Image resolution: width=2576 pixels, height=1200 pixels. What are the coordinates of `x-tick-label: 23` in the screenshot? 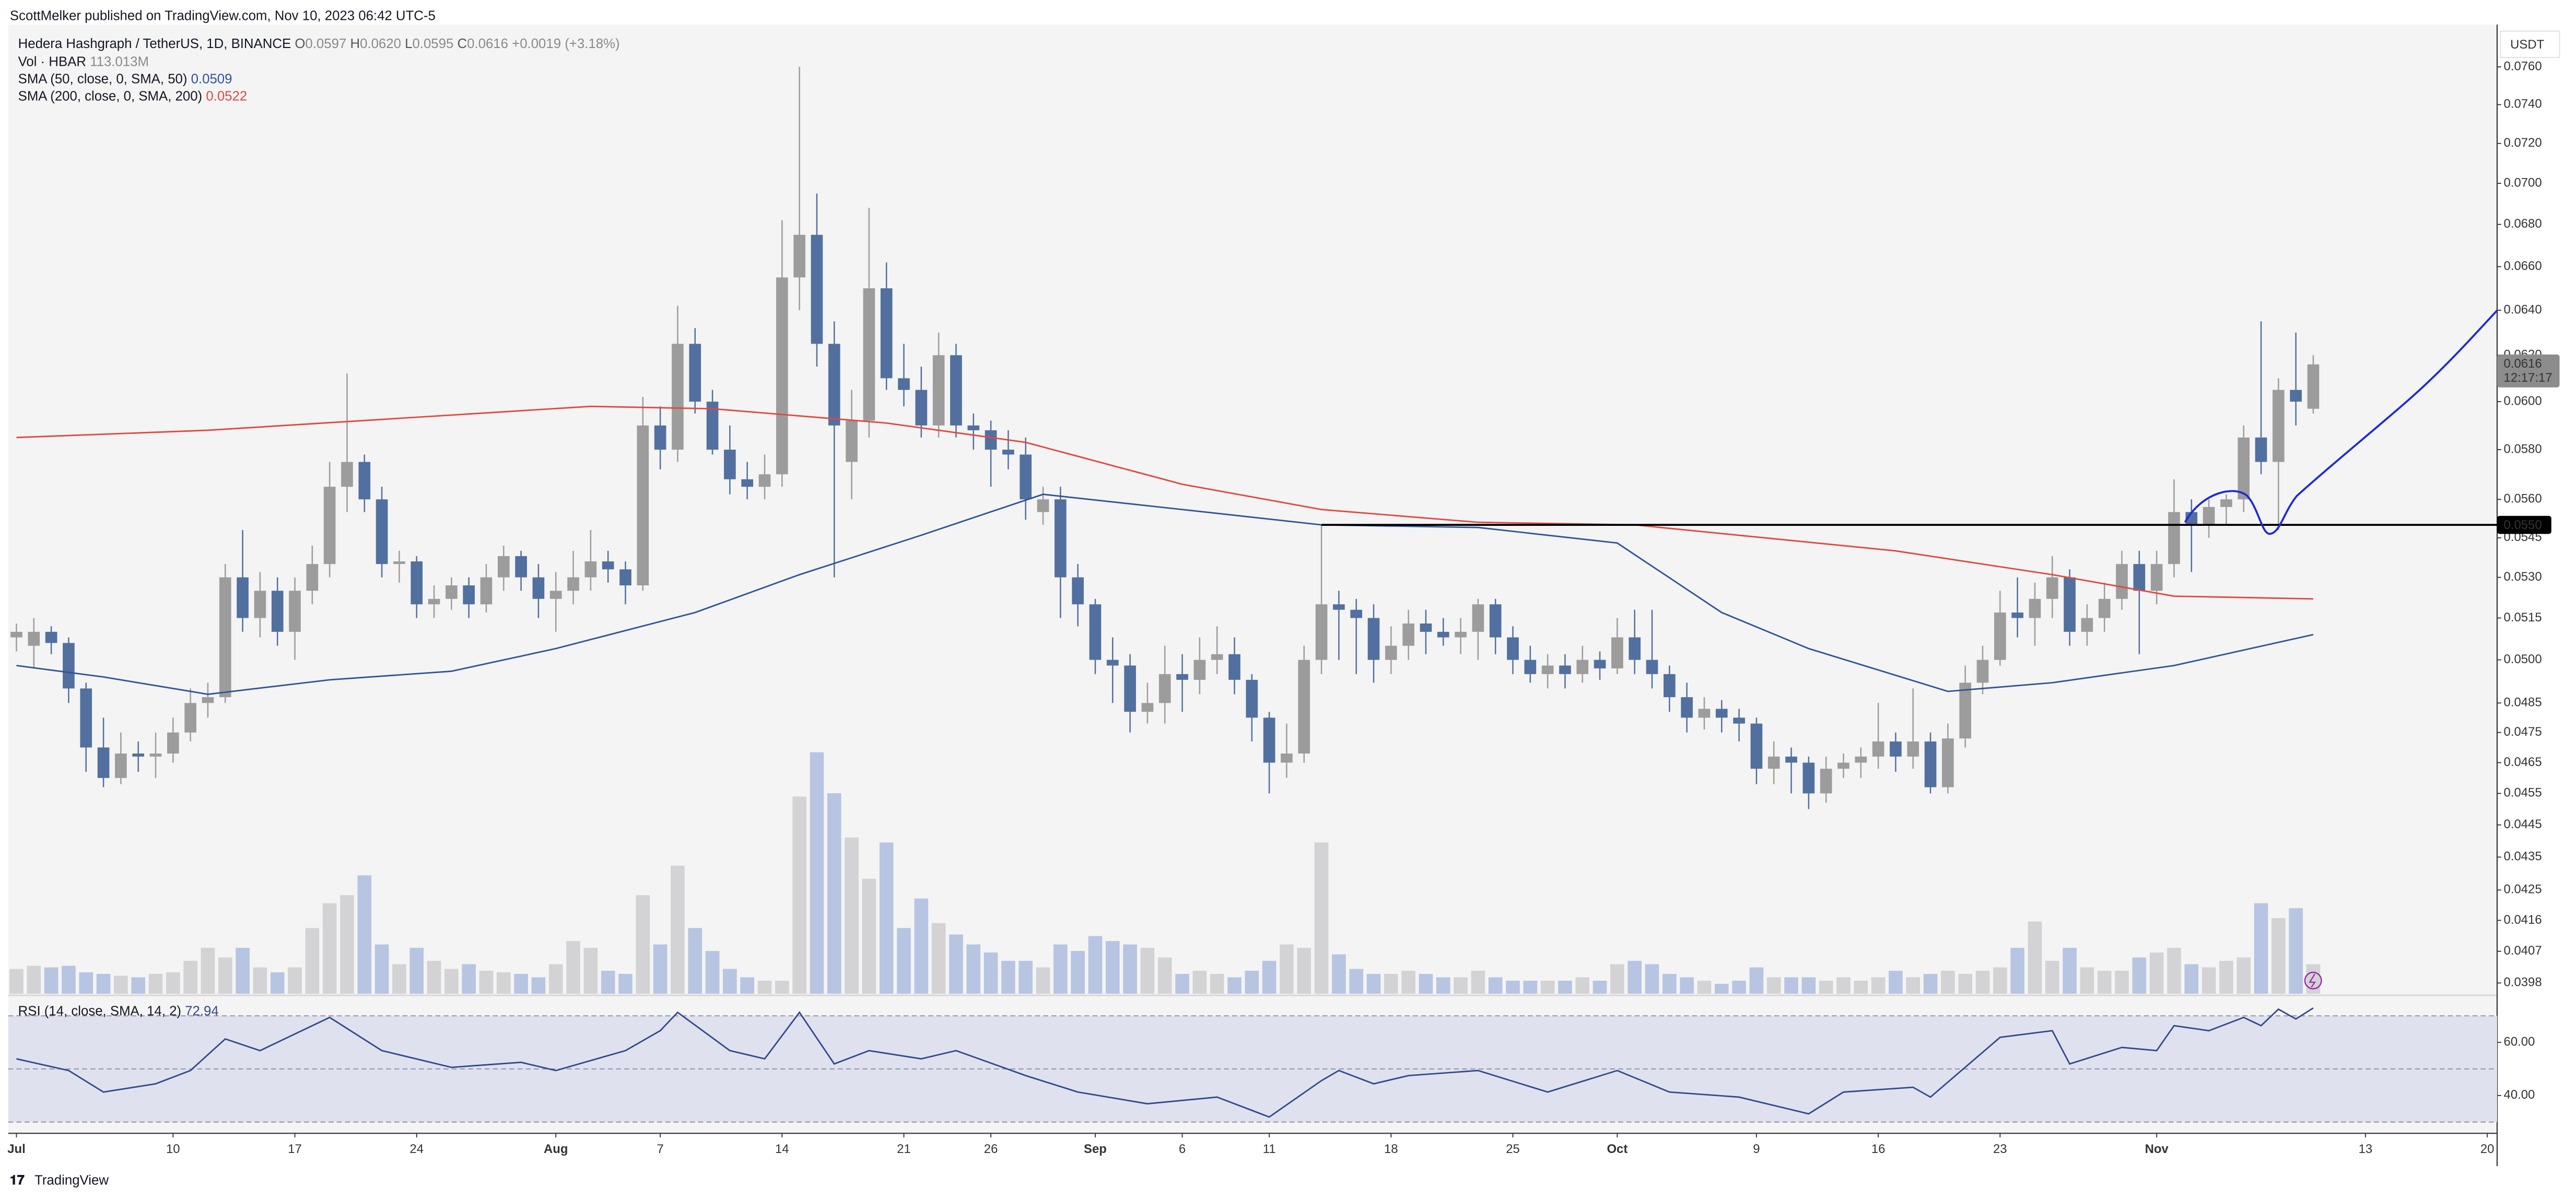 It's located at (2000, 1149).